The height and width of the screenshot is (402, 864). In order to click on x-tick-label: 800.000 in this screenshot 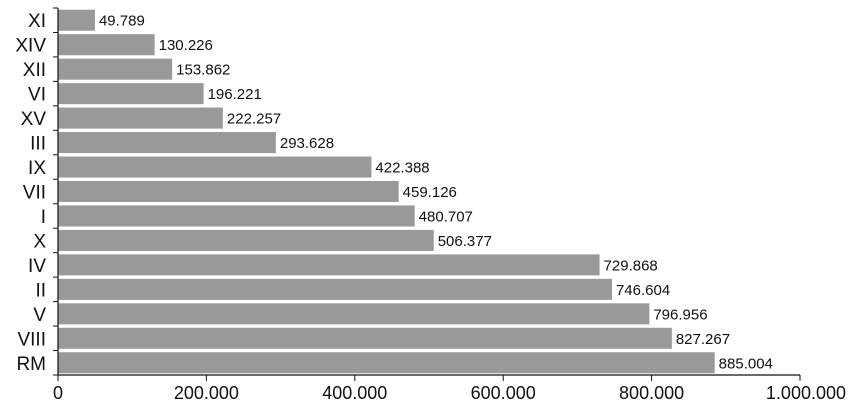, I will do `click(651, 392)`.